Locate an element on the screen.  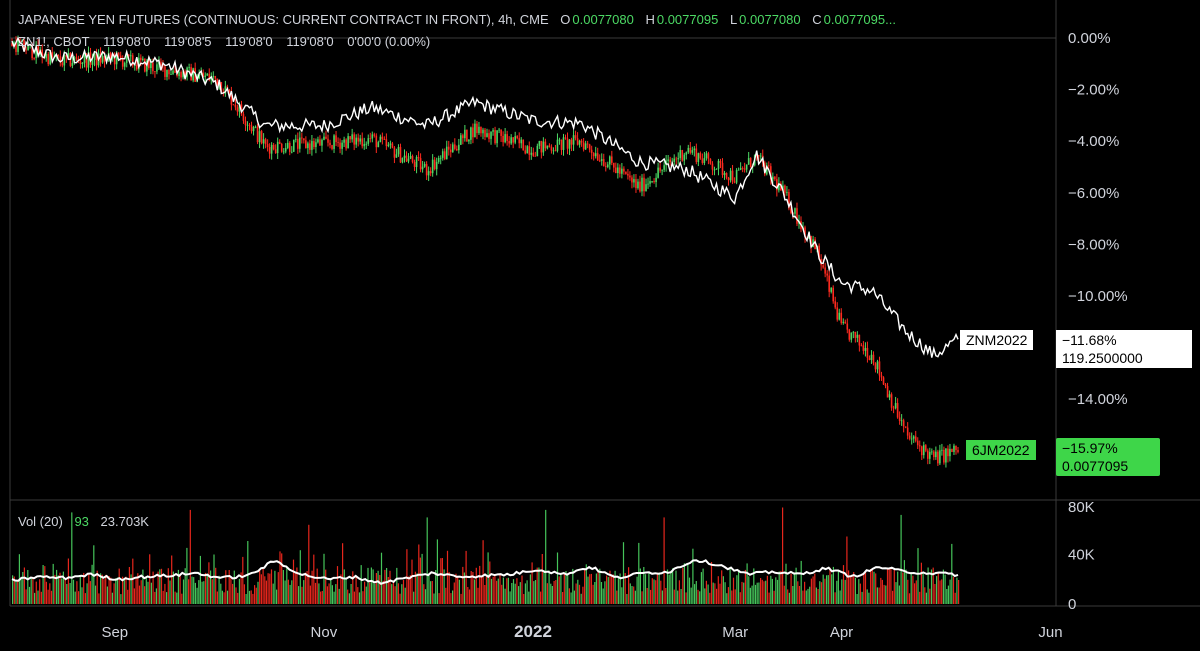
time-tick-label: Apr is located at coordinates (841, 632).